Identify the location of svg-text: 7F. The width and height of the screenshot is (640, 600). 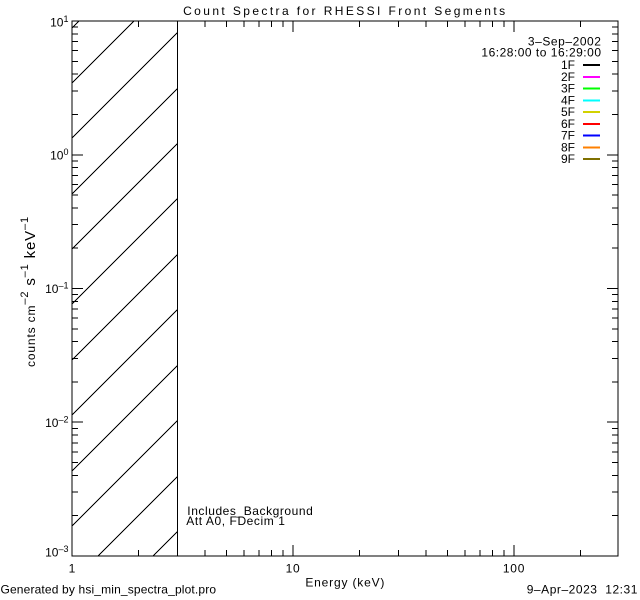
(568, 136).